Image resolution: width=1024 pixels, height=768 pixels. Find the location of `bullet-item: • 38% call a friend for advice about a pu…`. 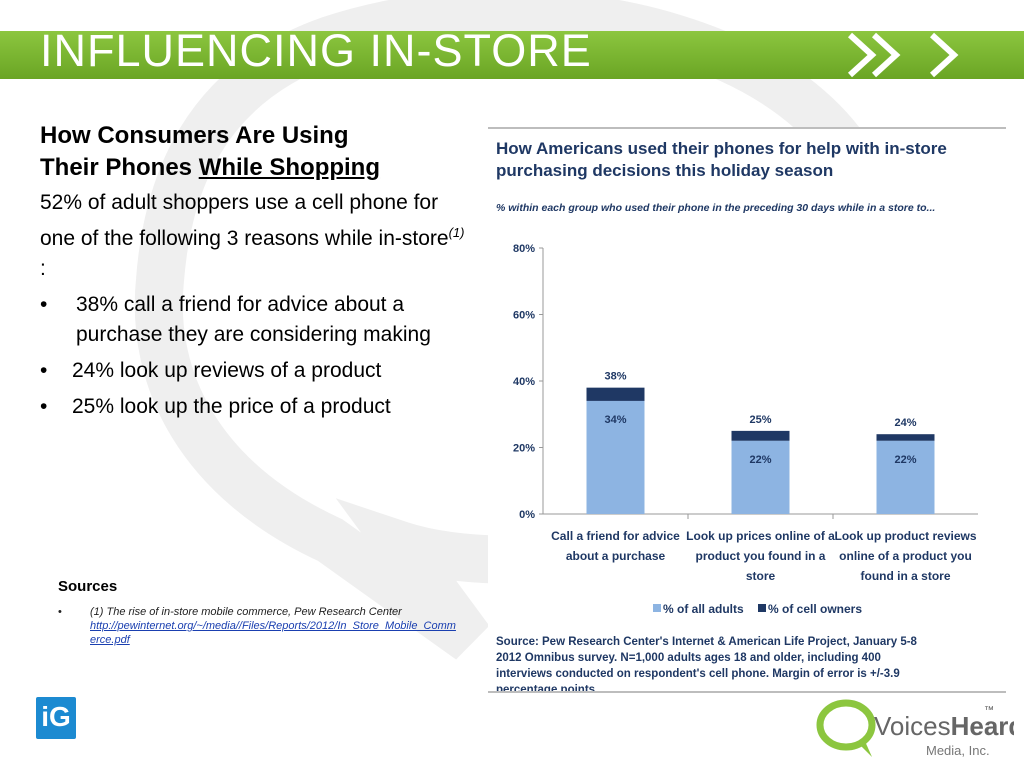

bullet-item: • 38% call a friend for advice about a pu… is located at coordinates (255, 320).